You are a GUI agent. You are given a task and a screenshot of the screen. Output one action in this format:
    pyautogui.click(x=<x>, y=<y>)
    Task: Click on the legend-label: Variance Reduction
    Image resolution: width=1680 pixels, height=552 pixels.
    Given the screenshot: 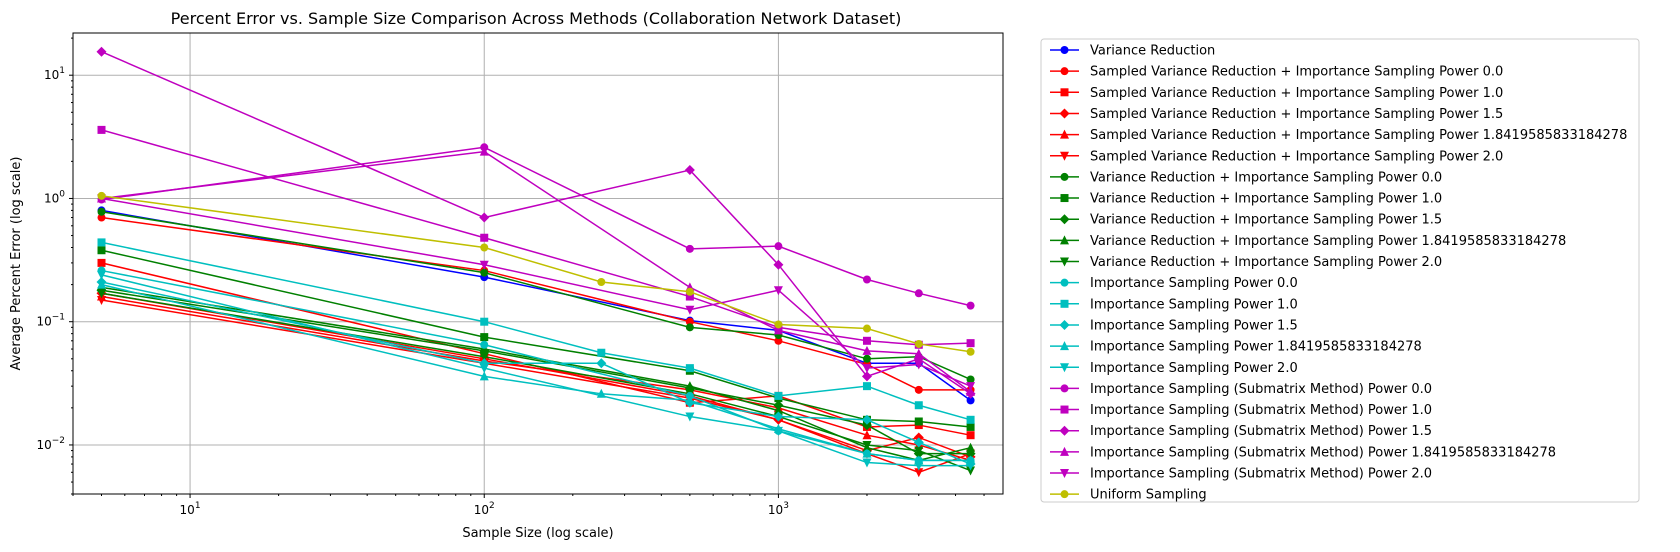 What is the action you would take?
    pyautogui.click(x=1152, y=51)
    